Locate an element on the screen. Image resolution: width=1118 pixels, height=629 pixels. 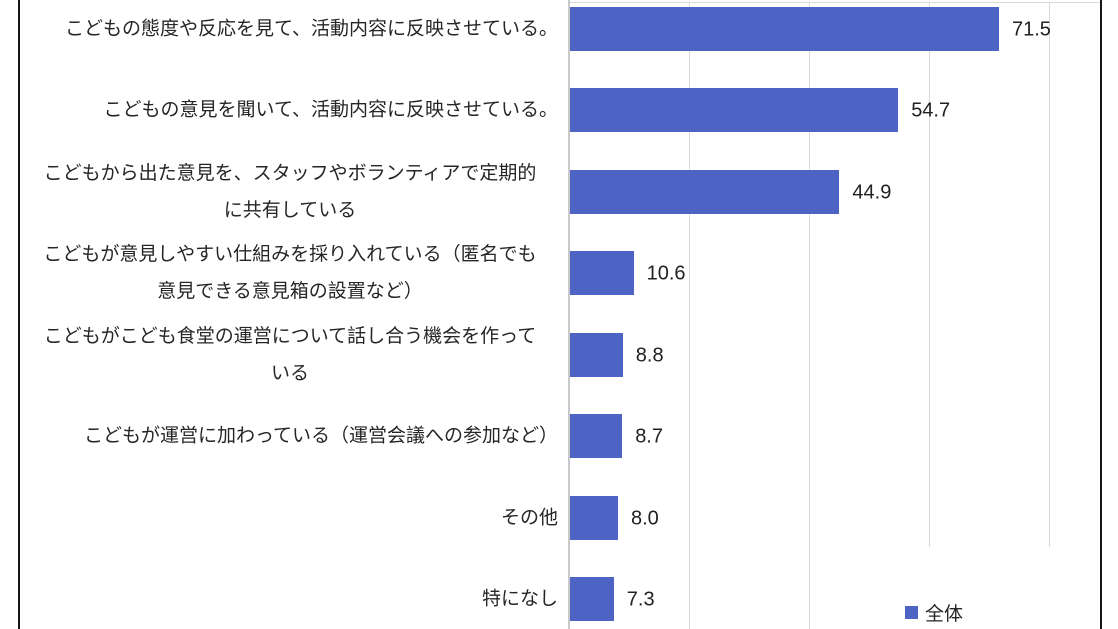
value-label: 44.9 is located at coordinates (872, 192).